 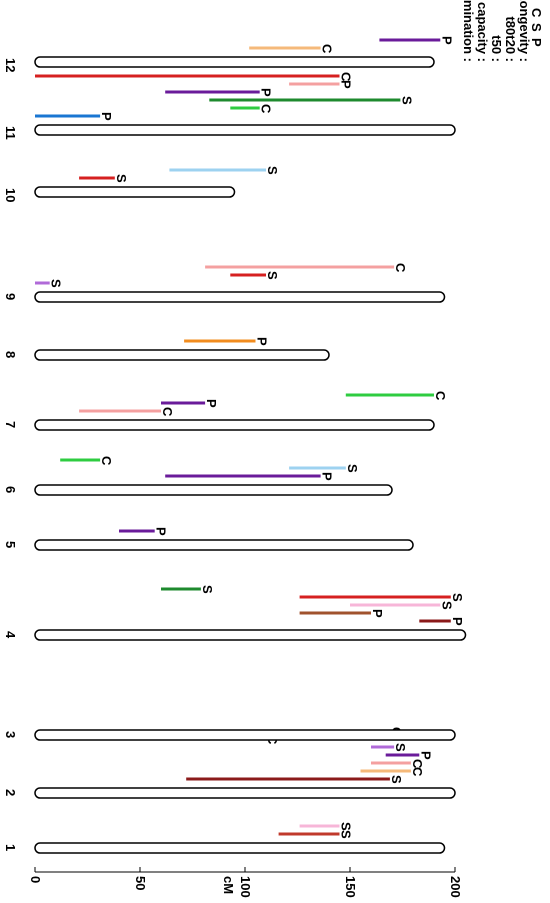 What do you see at coordinates (10, 734) in the screenshot?
I see `chromosome-label: 3` at bounding box center [10, 734].